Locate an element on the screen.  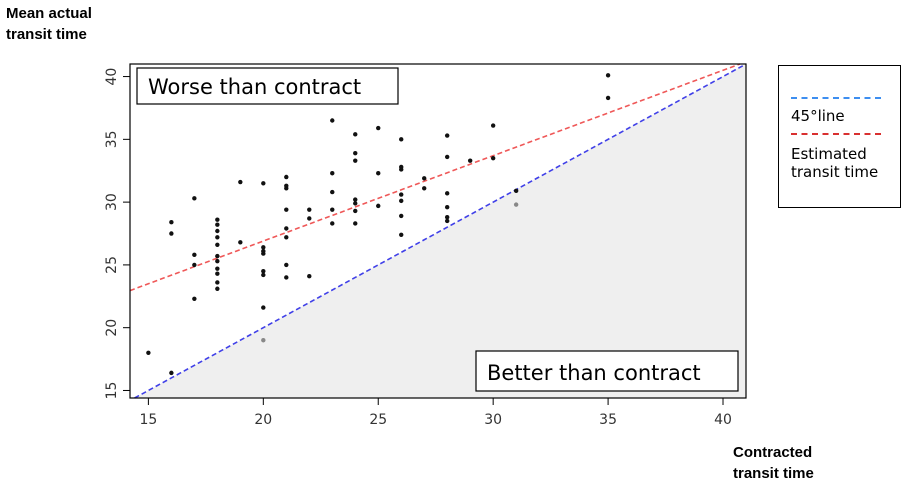
x-axis-title-line2: transit time is located at coordinates (773, 473).